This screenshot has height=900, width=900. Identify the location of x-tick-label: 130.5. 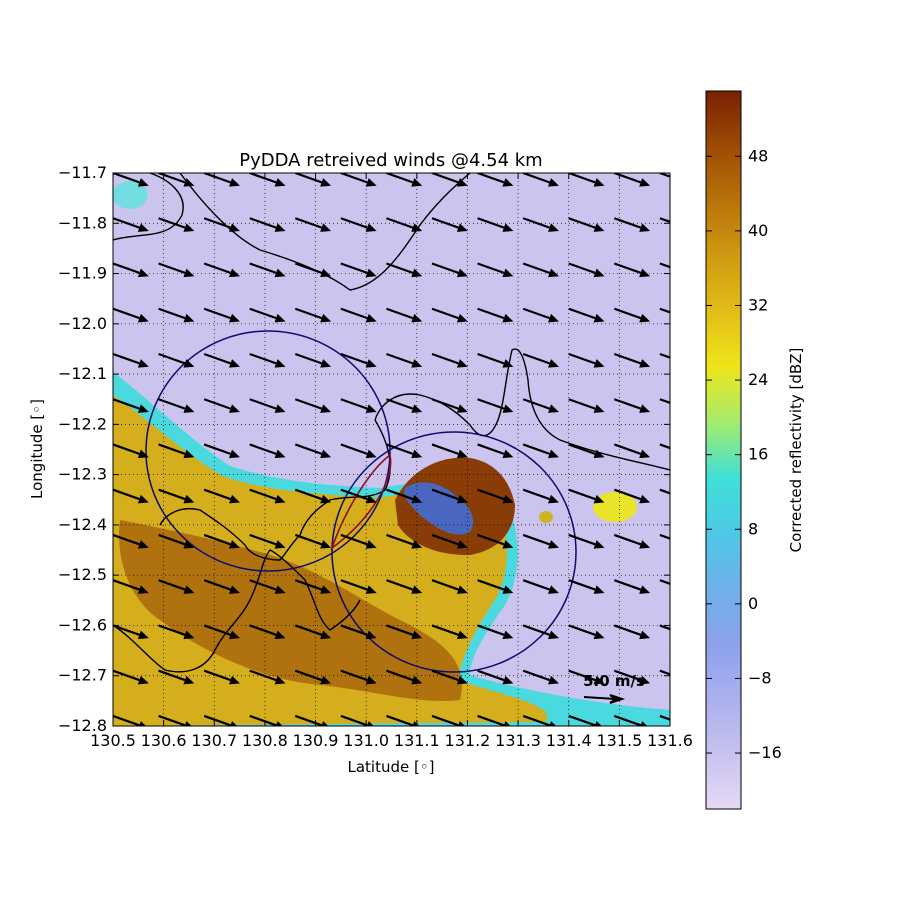
(113, 740).